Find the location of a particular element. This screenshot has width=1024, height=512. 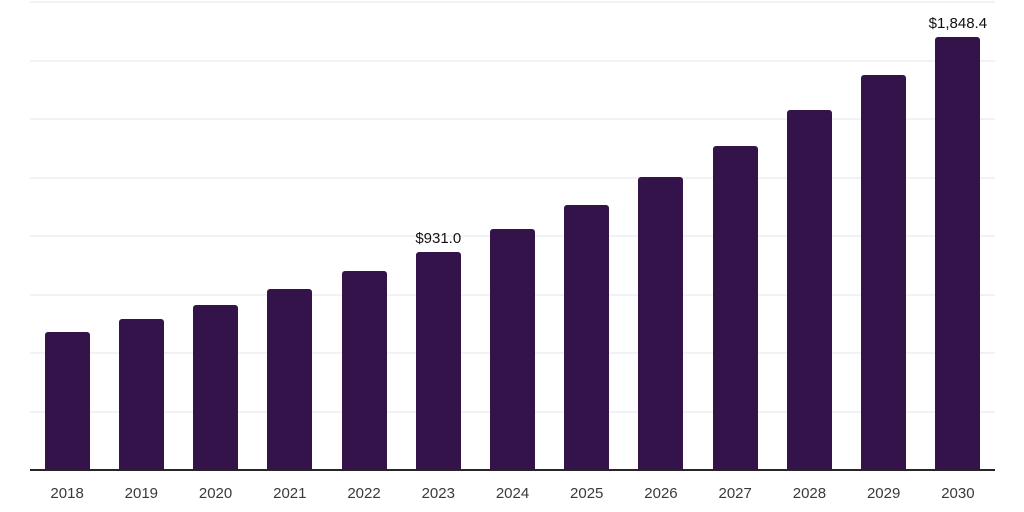

bar-2024 is located at coordinates (512, 349).